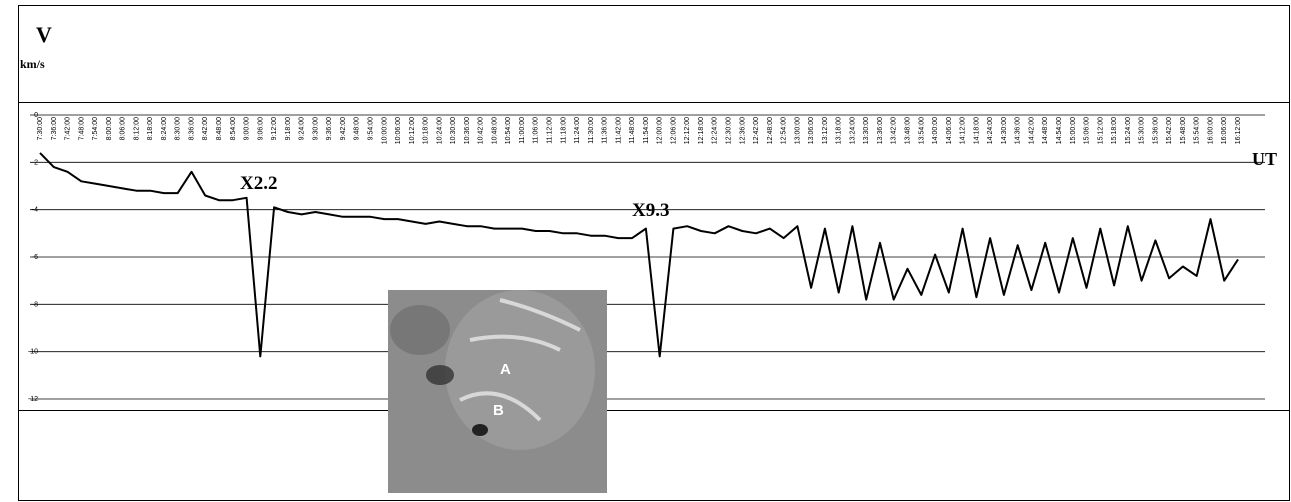 The height and width of the screenshot is (502, 1291). What do you see at coordinates (522, 130) in the screenshot?
I see `x-tick-label: 11:00:00` at bounding box center [522, 130].